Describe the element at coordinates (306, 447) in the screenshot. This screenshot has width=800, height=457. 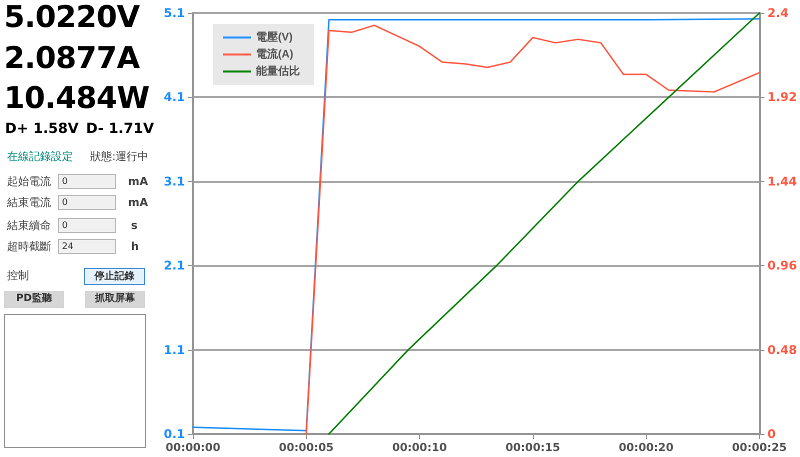
I see `x-tick-label: 00:00:05` at that location.